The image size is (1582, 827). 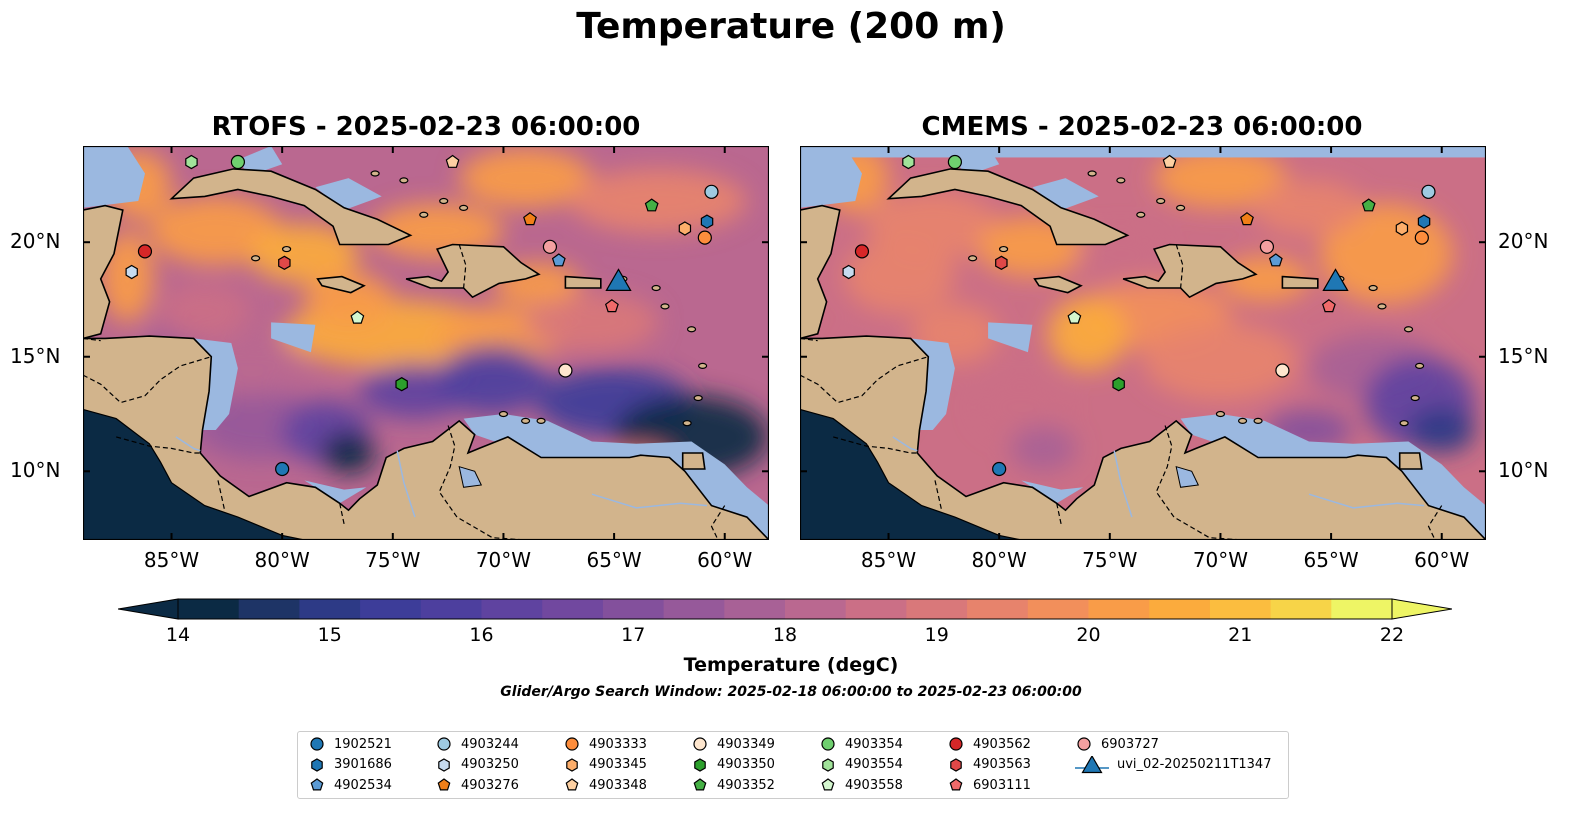 I want to click on legend-entry-4903250: 4903250, so click(x=477, y=765).